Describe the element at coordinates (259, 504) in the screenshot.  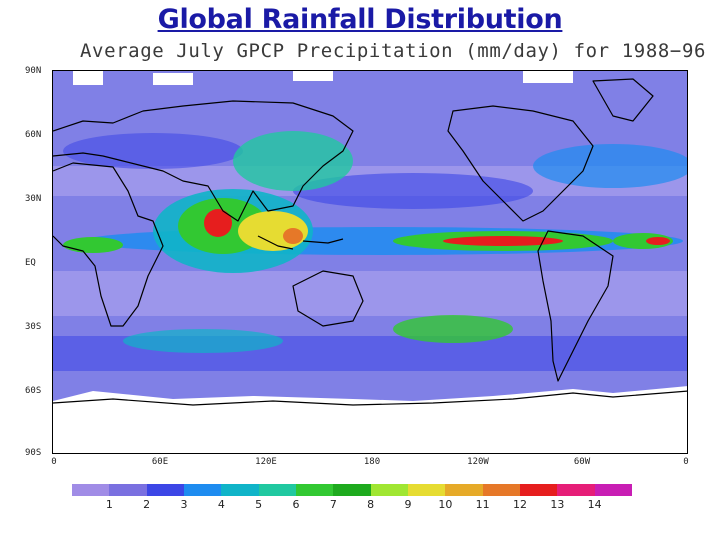
I see `legend-level-label: 5` at that location.